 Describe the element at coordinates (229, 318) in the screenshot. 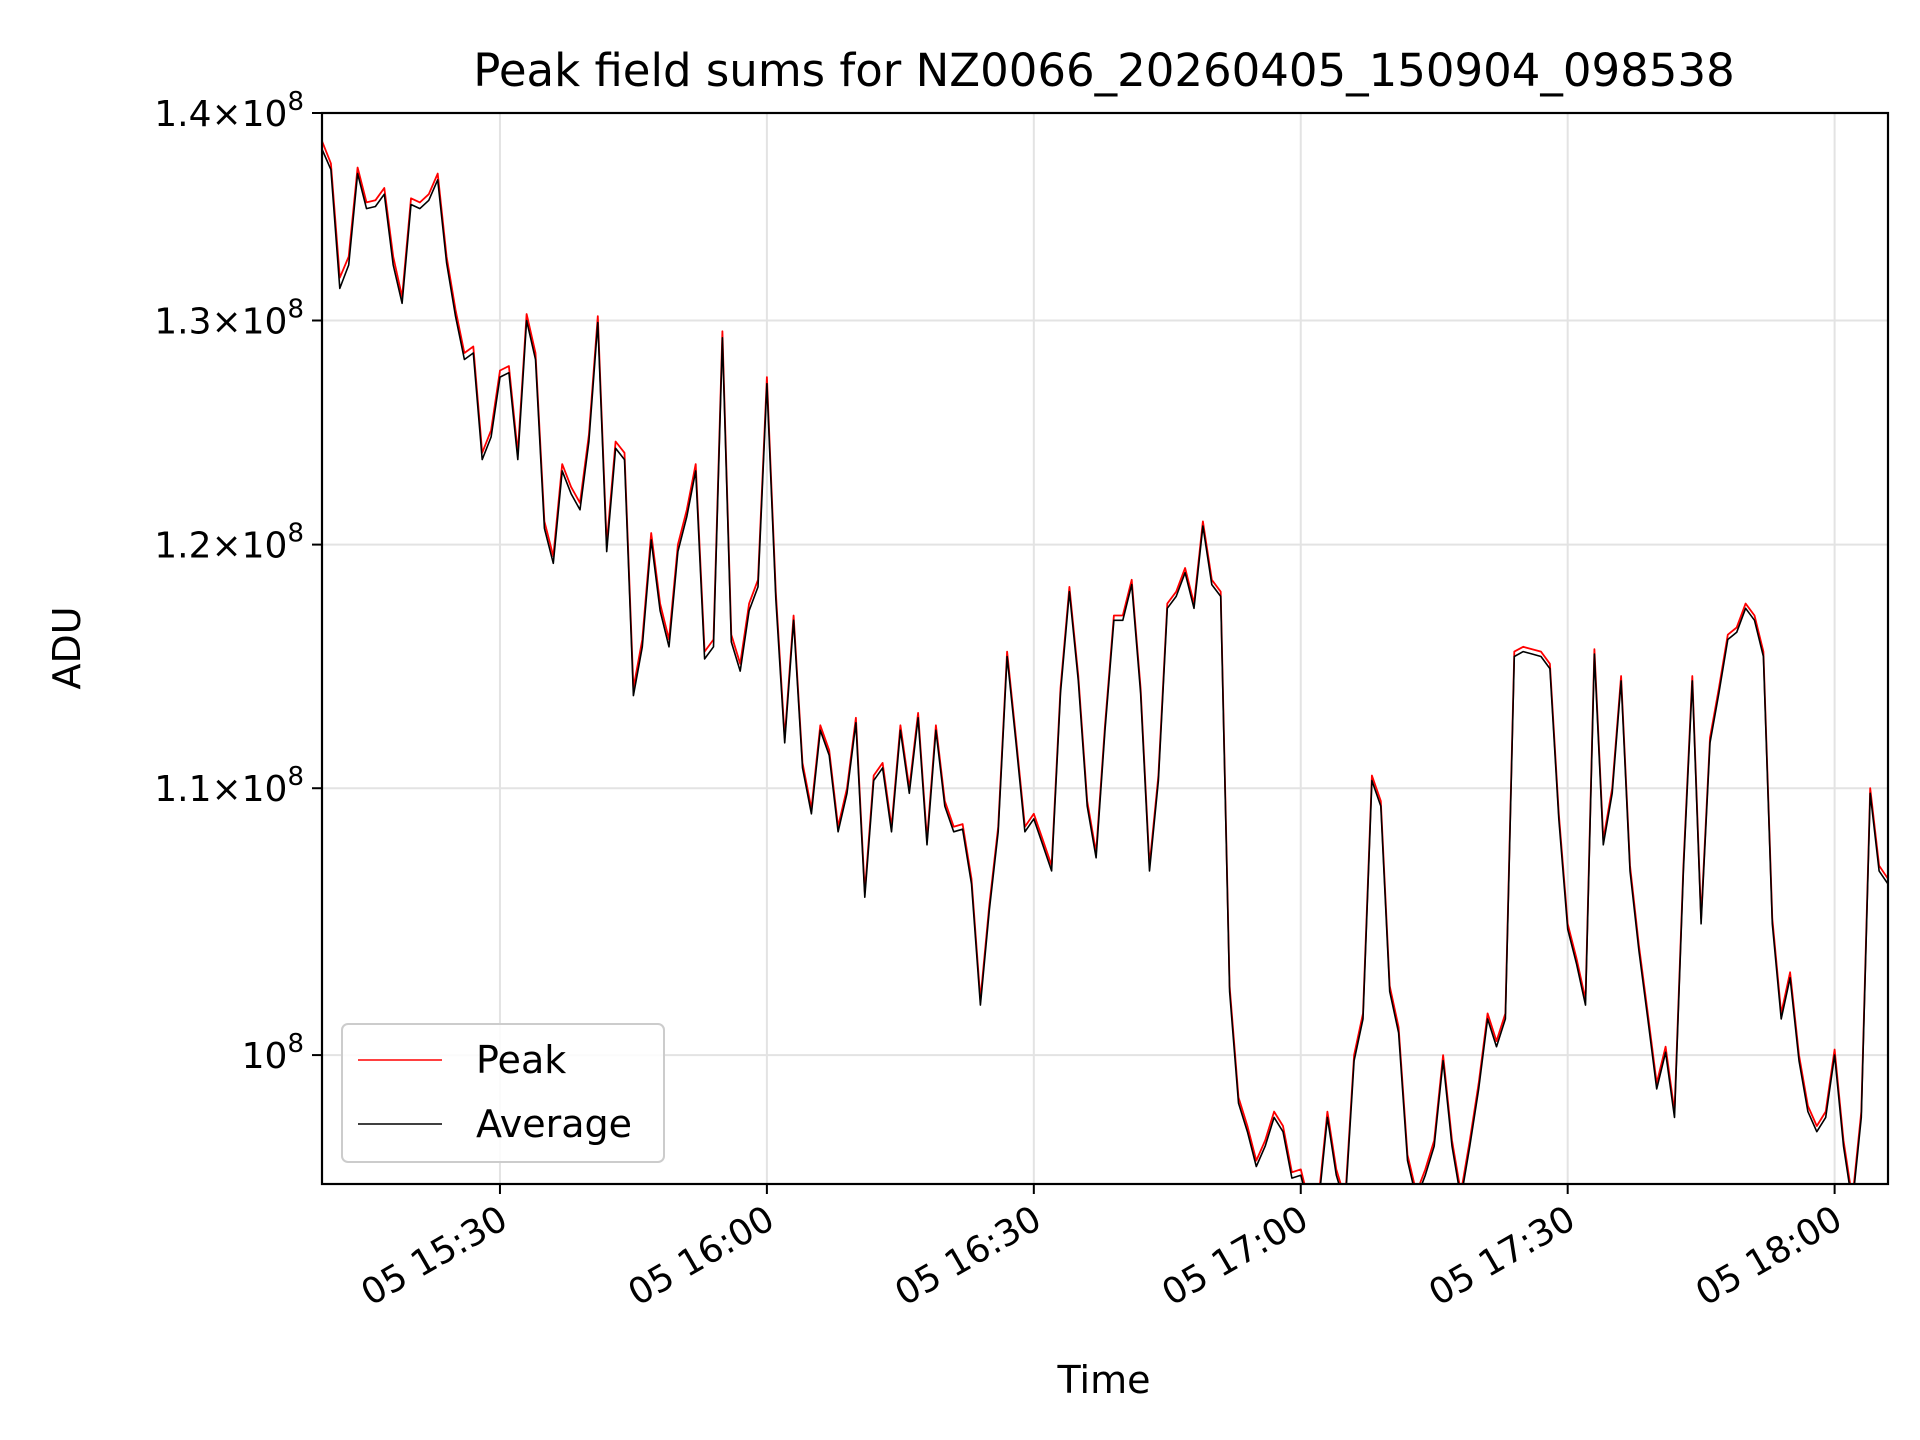

I see `y-tick-label: 1.3×108` at that location.